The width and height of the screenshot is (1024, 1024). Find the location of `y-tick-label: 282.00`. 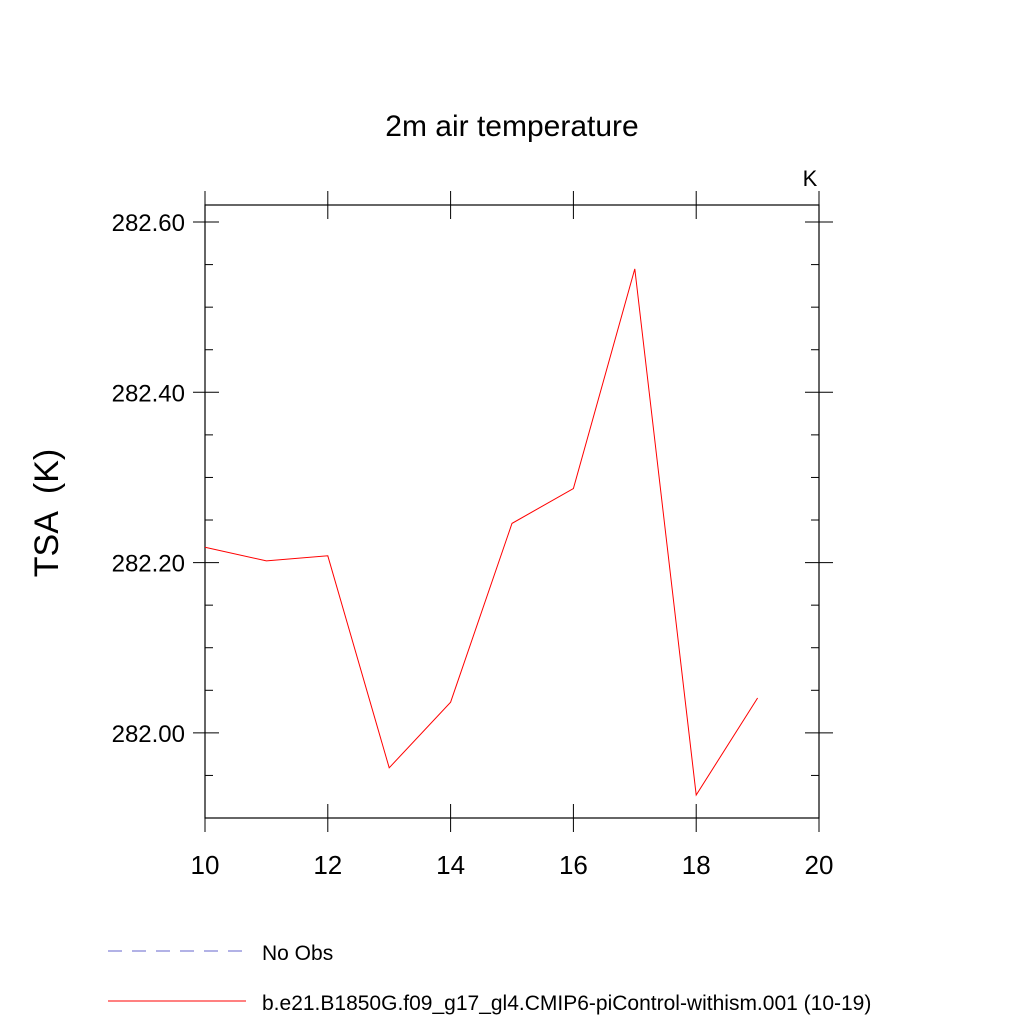

y-tick-label: 282.00 is located at coordinates (148, 734).